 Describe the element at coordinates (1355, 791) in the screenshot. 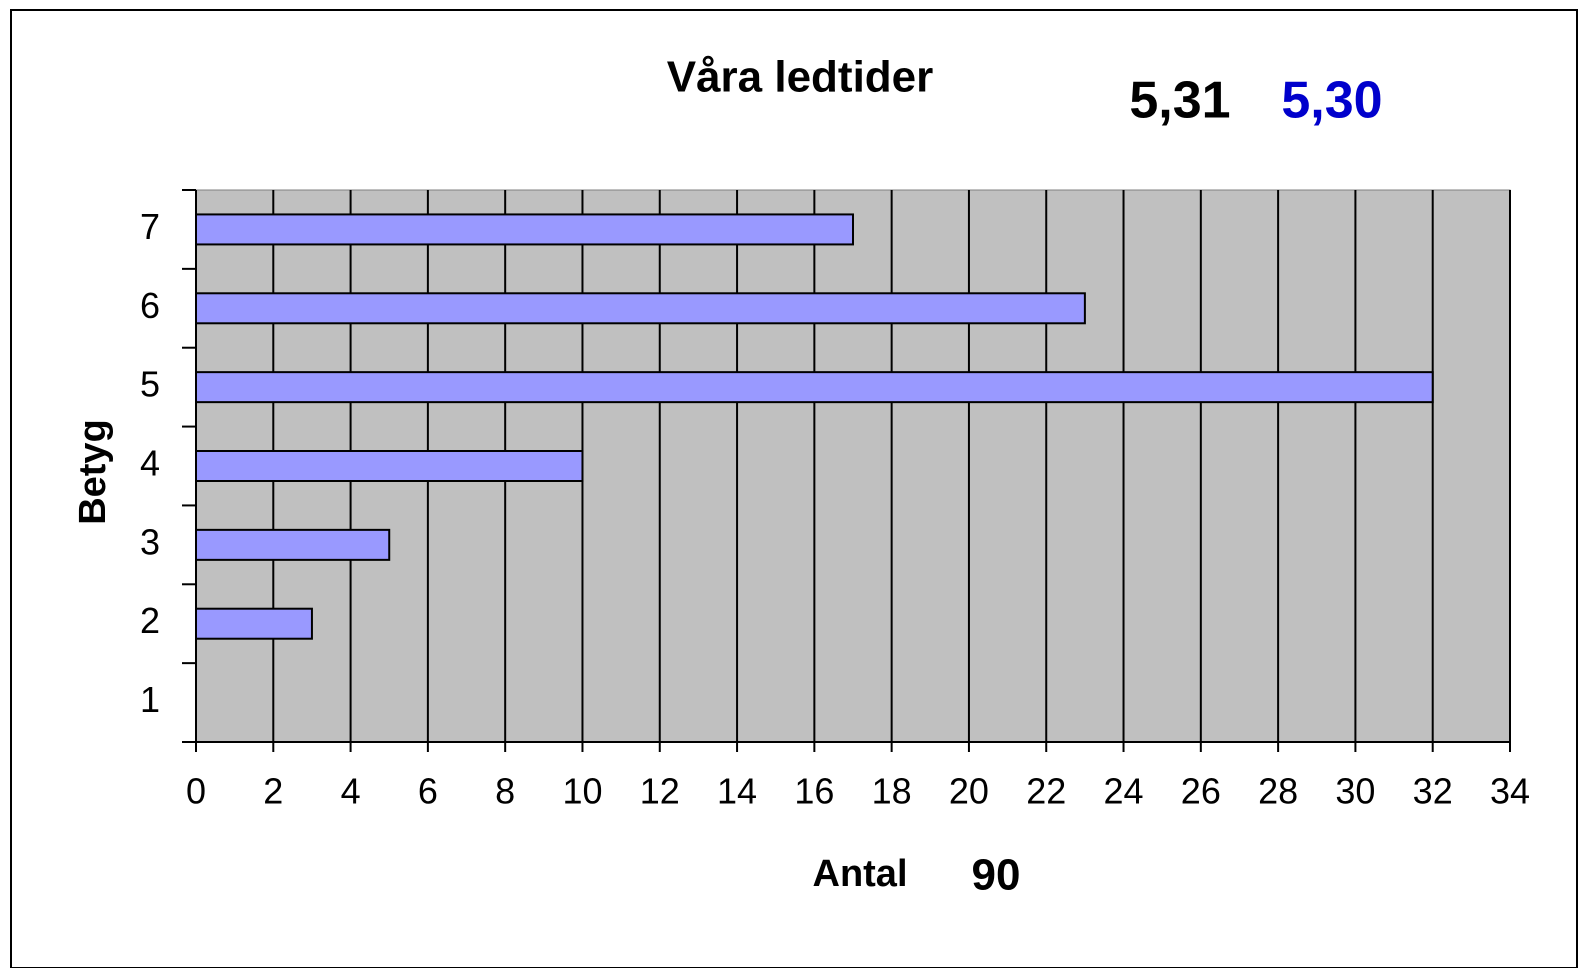

I see `x-tick-label: 30` at that location.